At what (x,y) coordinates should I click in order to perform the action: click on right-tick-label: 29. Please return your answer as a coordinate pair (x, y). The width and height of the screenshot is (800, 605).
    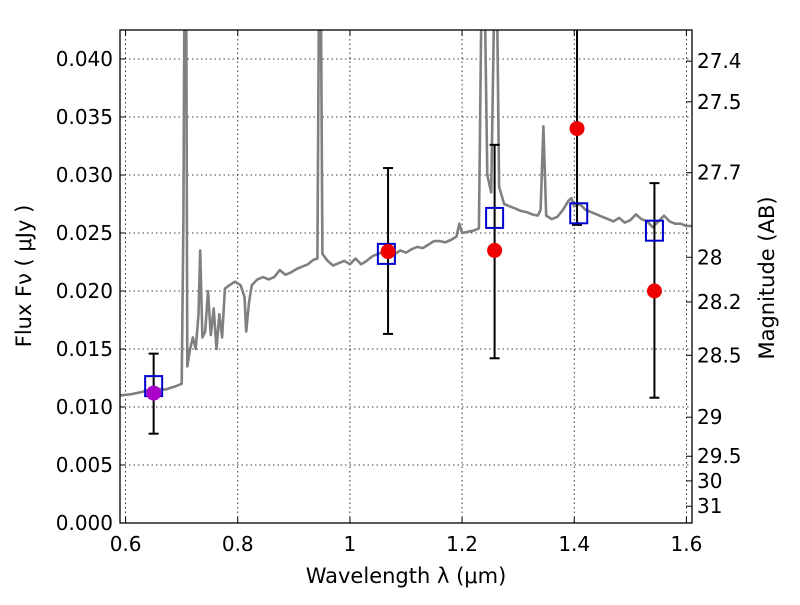
    Looking at the image, I should click on (709, 417).